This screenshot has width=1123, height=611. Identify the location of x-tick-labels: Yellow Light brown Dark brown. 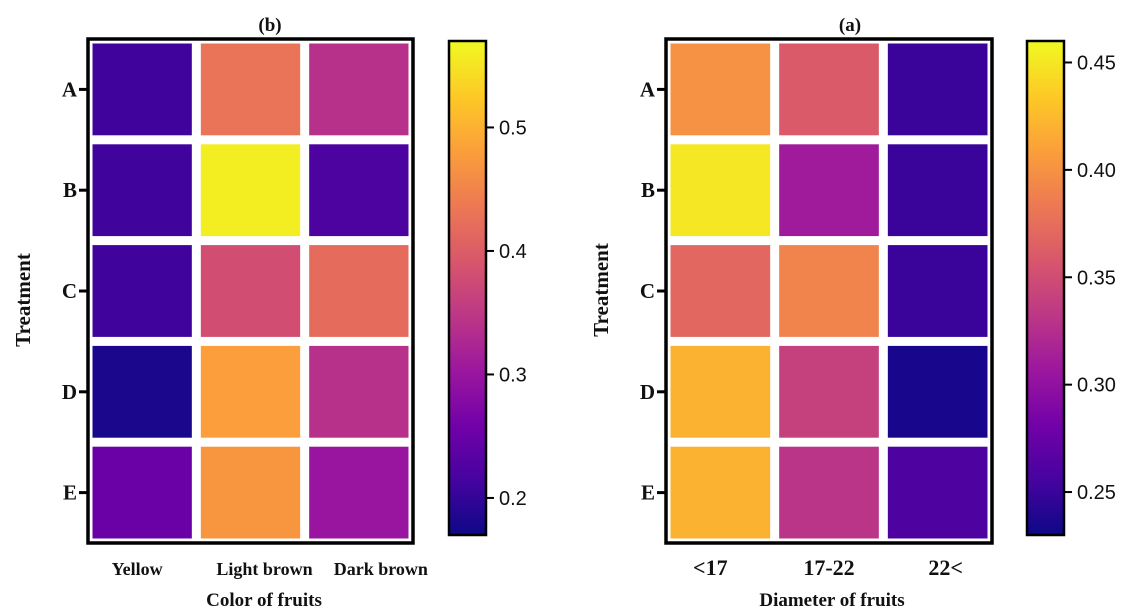
(270, 569).